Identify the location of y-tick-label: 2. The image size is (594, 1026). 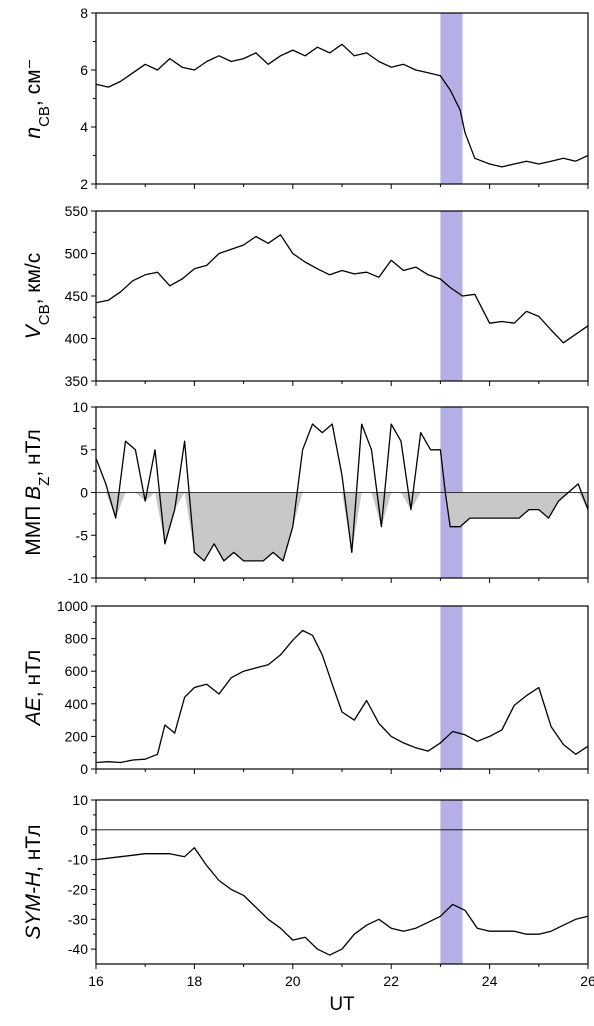
(84, 184).